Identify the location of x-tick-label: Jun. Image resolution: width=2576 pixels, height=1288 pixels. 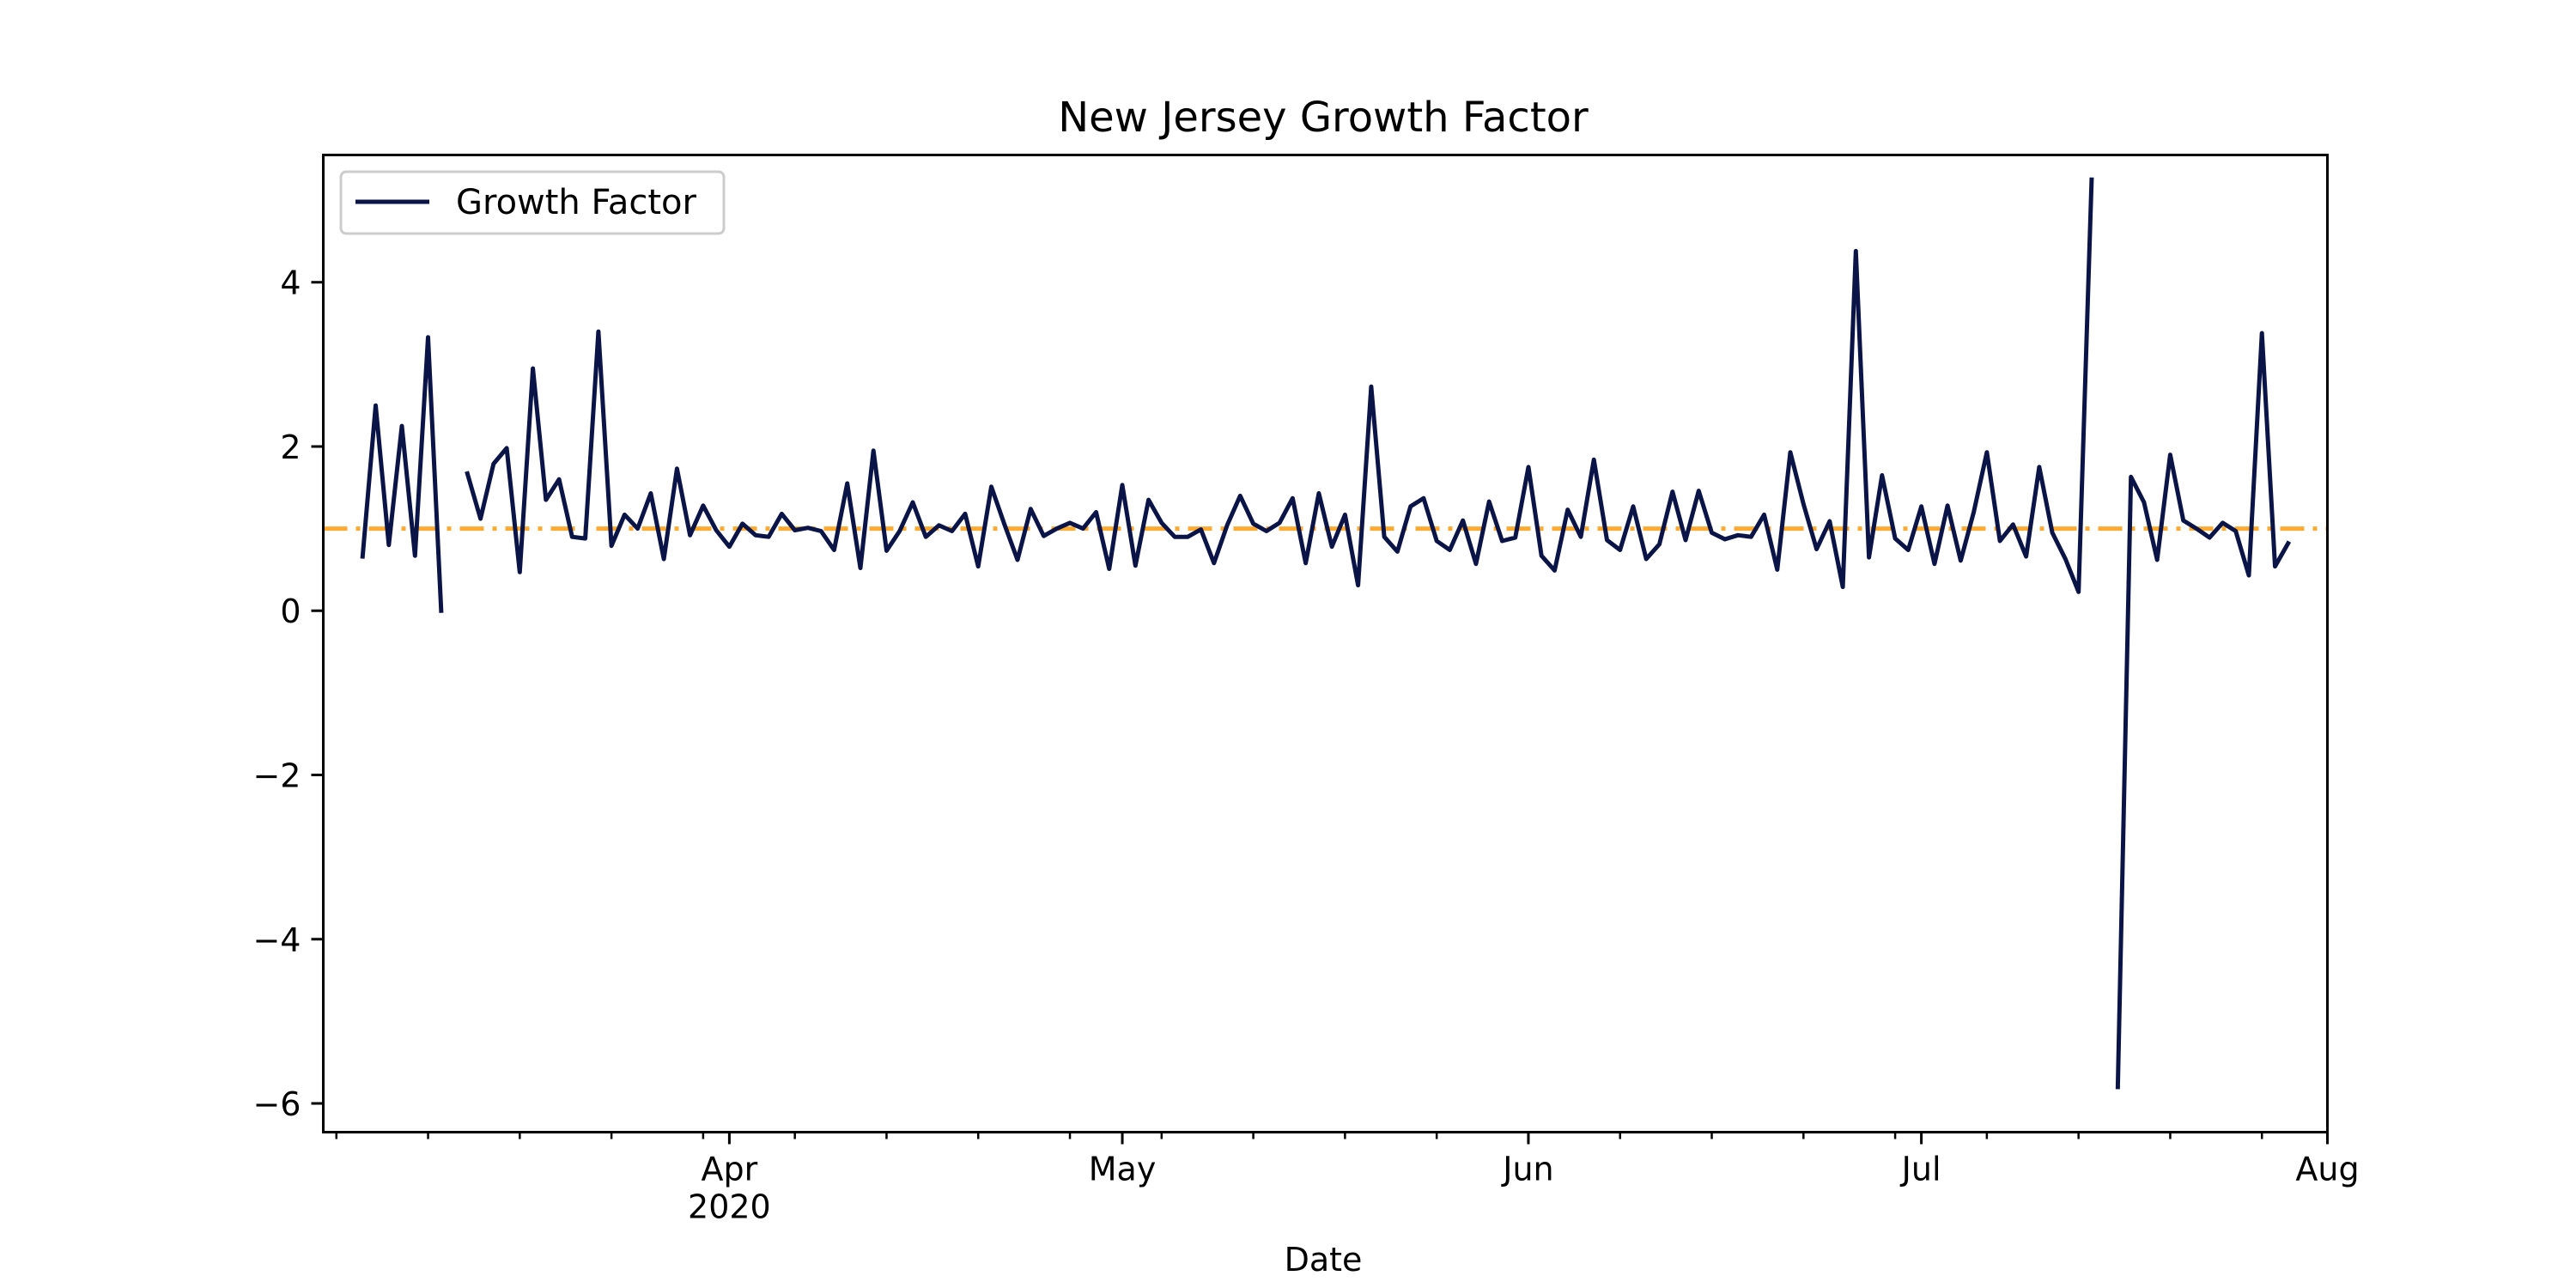
(1527, 1169).